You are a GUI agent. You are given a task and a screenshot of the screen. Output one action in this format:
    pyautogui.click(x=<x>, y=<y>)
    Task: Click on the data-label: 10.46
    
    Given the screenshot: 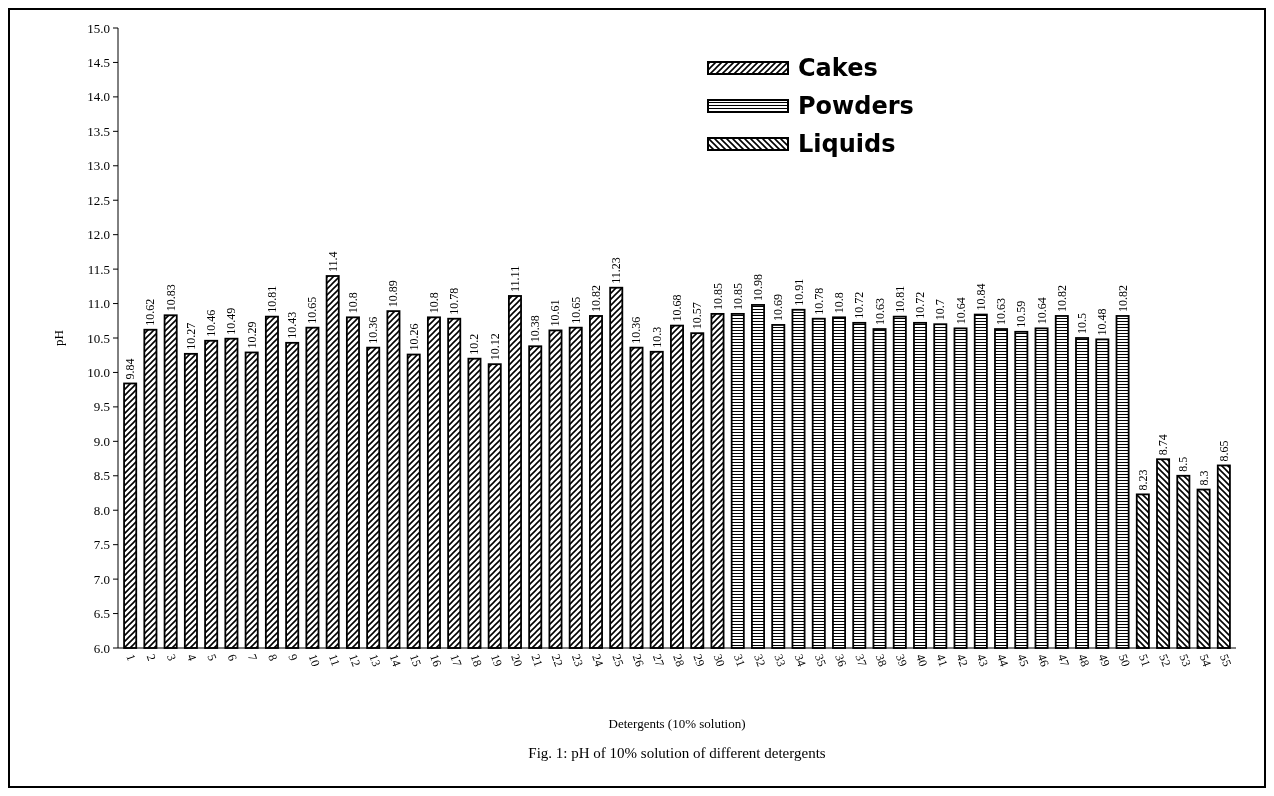 What is the action you would take?
    pyautogui.click(x=211, y=323)
    